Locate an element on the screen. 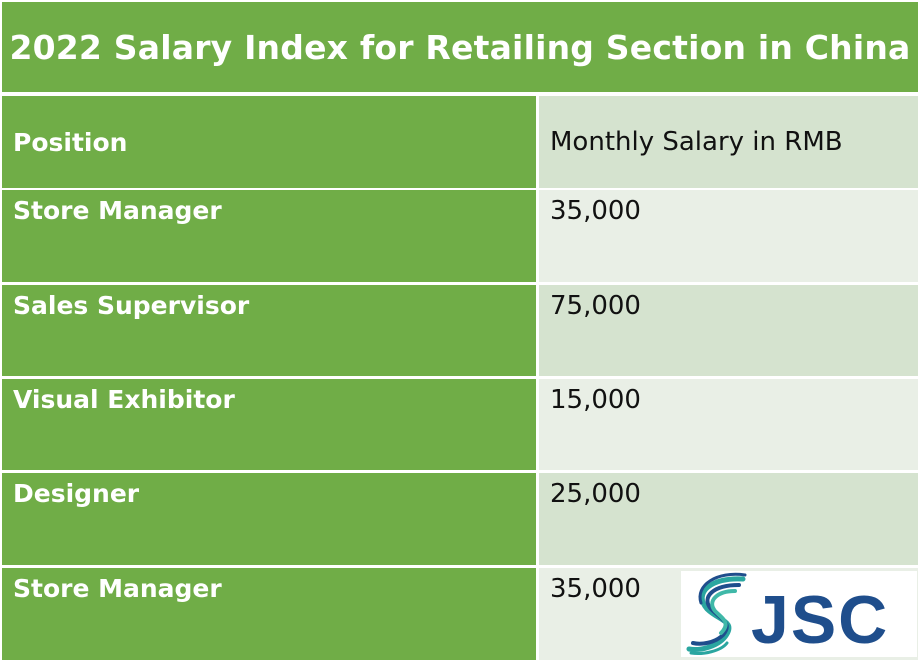 The image size is (924, 664). table-row: Sales Supervisor 75,000 is located at coordinates (460, 330).